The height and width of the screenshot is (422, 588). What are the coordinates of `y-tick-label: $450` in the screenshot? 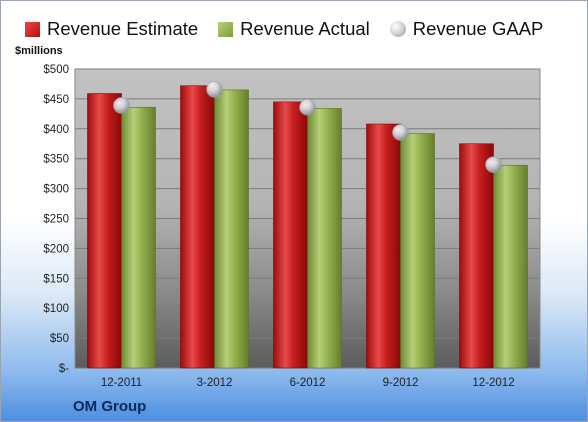 It's located at (56, 100).